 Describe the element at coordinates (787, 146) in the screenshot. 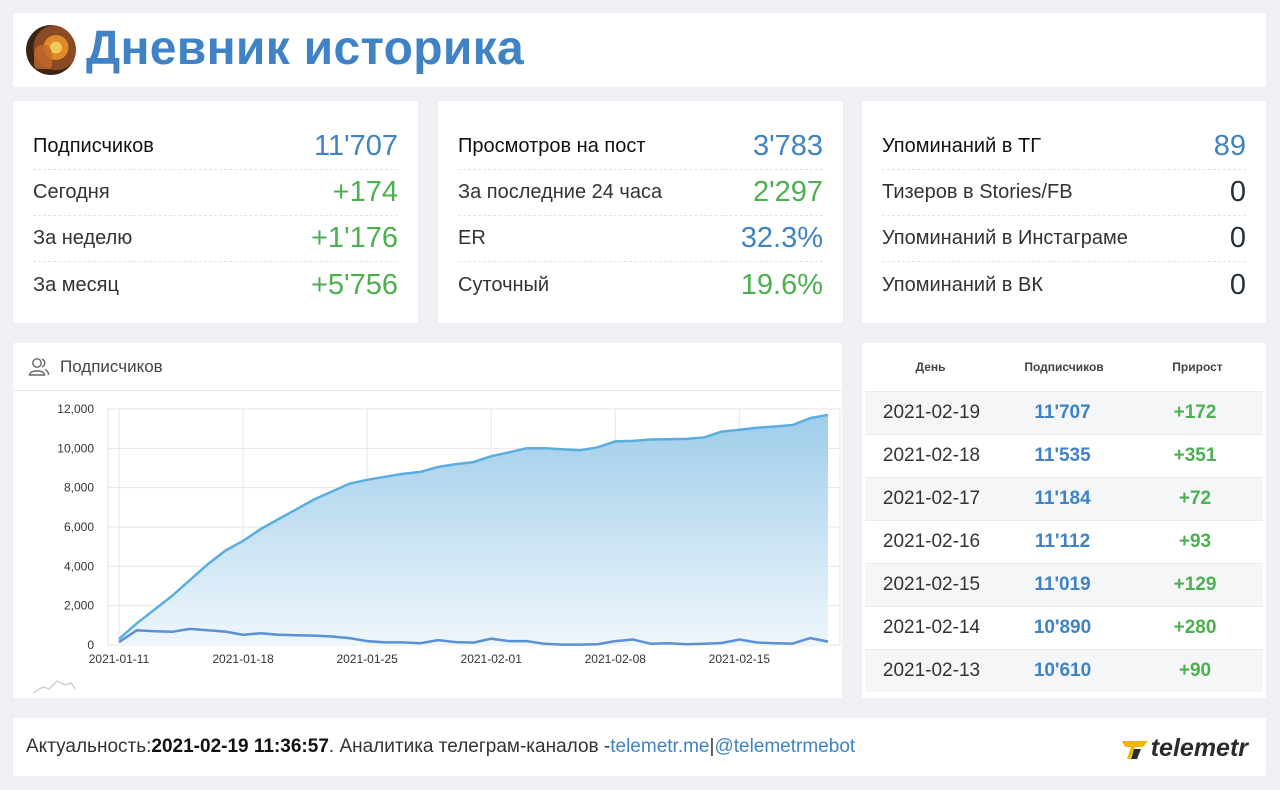

I see `stat-value: 3'783` at that location.